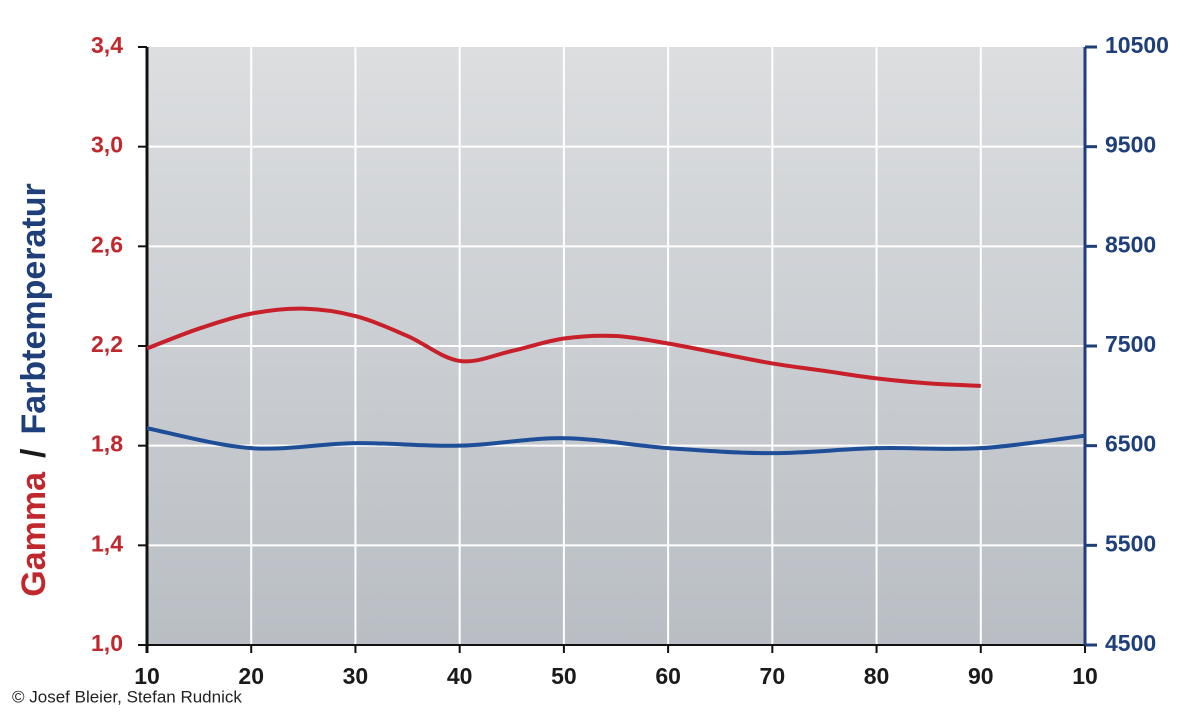 The height and width of the screenshot is (720, 1200). I want to click on x-tick-label: 90, so click(981, 676).